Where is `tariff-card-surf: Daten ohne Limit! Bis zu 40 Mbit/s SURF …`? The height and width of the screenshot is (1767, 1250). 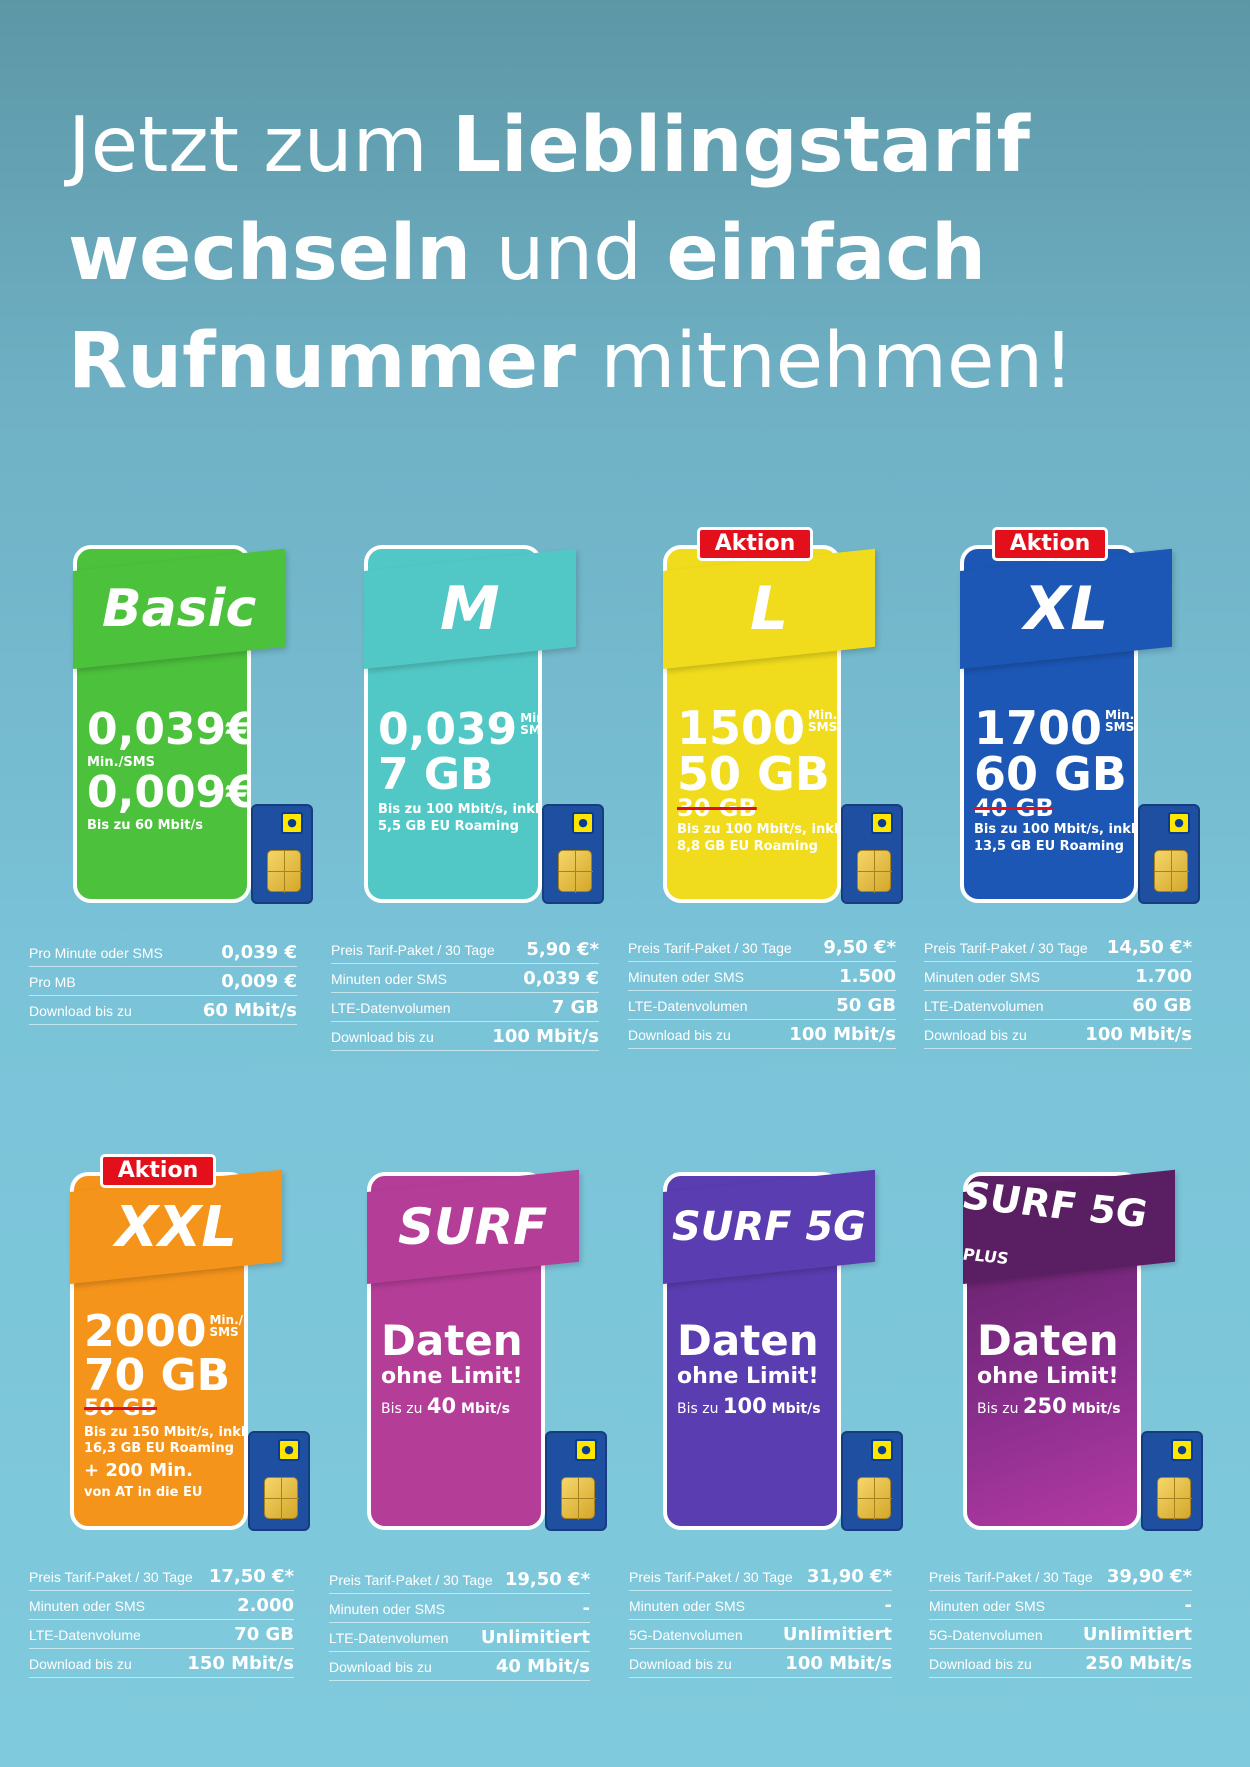 tariff-card-surf: Daten ohne Limit! Bis zu 40 Mbit/s SURF … is located at coordinates (487, 1353).